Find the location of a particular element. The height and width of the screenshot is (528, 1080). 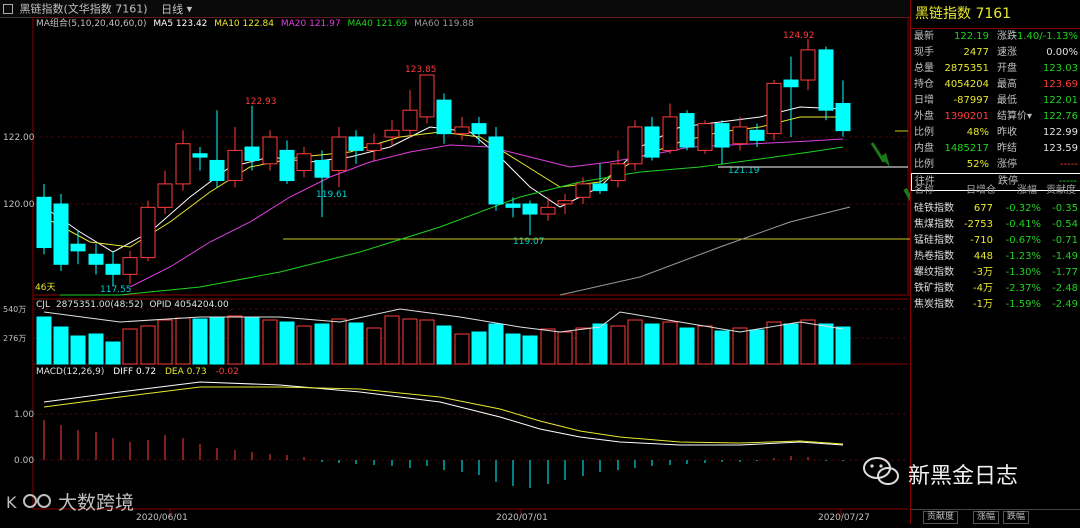

quote-value: 123.59 is located at coordinates (1060, 148).